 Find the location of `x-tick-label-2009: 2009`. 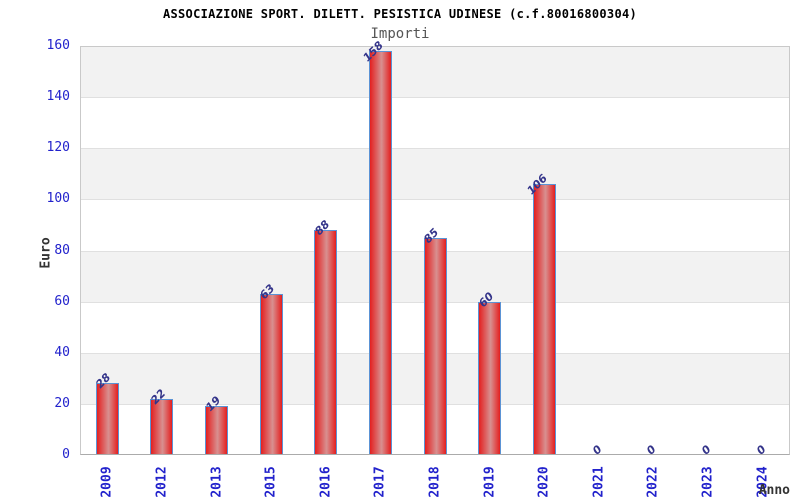

x-tick-label-2009: 2009 is located at coordinates (107, 482).